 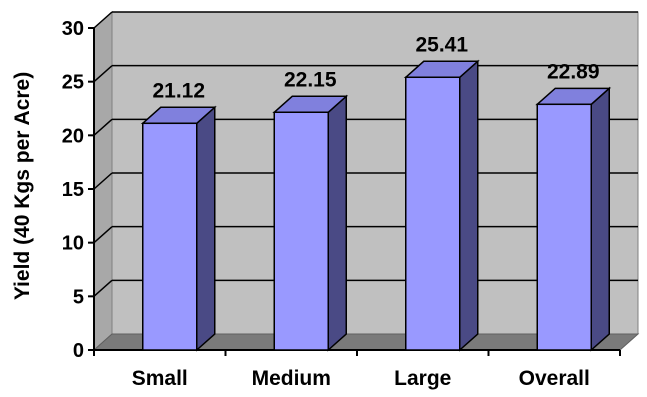 I want to click on y-tick-labels: 0 5 10 15 20 25 30, so click(x=73, y=190).